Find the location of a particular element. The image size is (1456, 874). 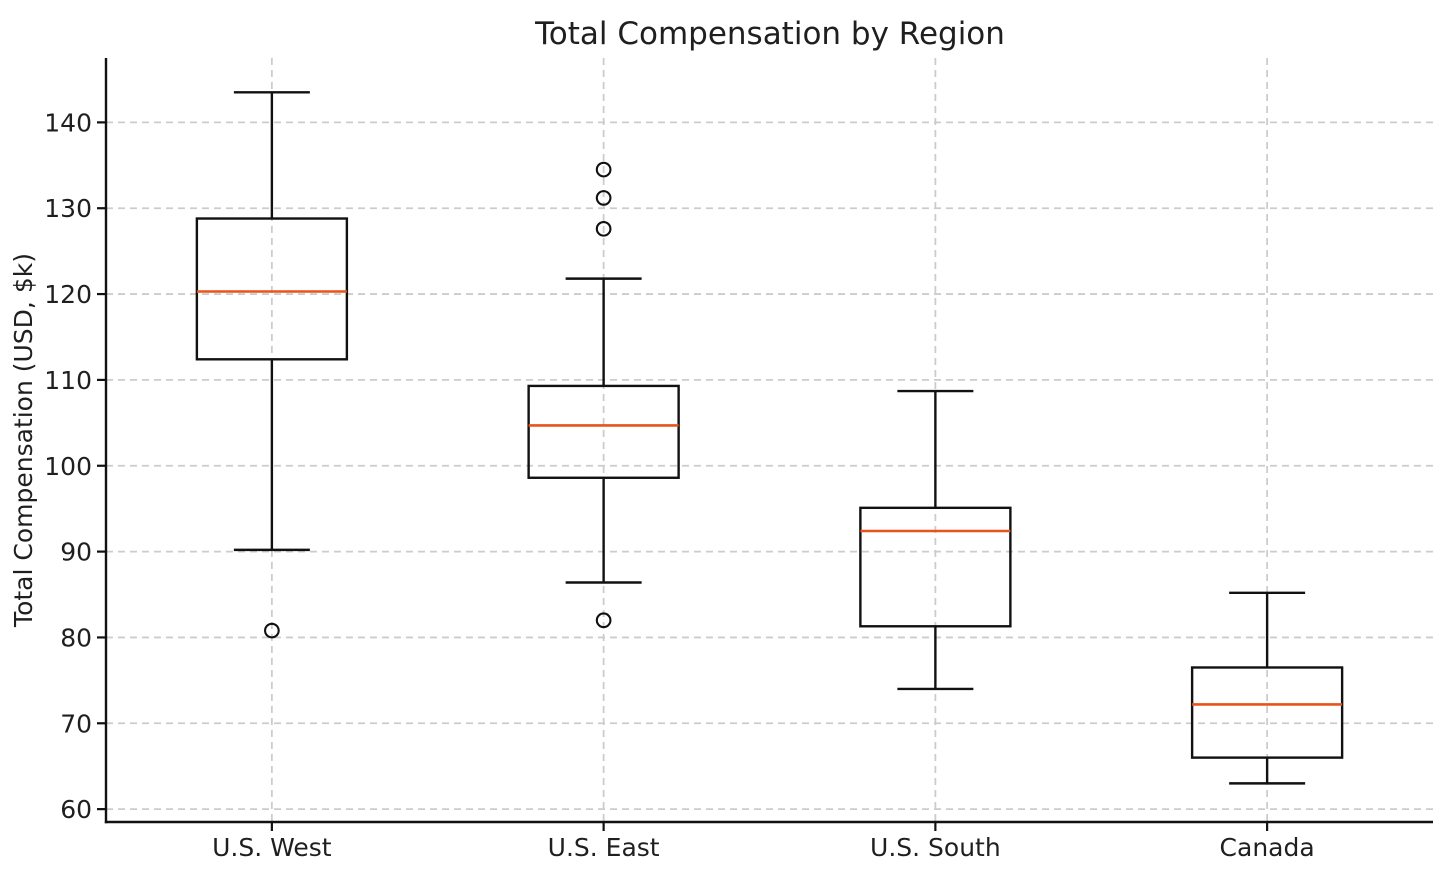

boxplot-u-s-east is located at coordinates (603, 395).